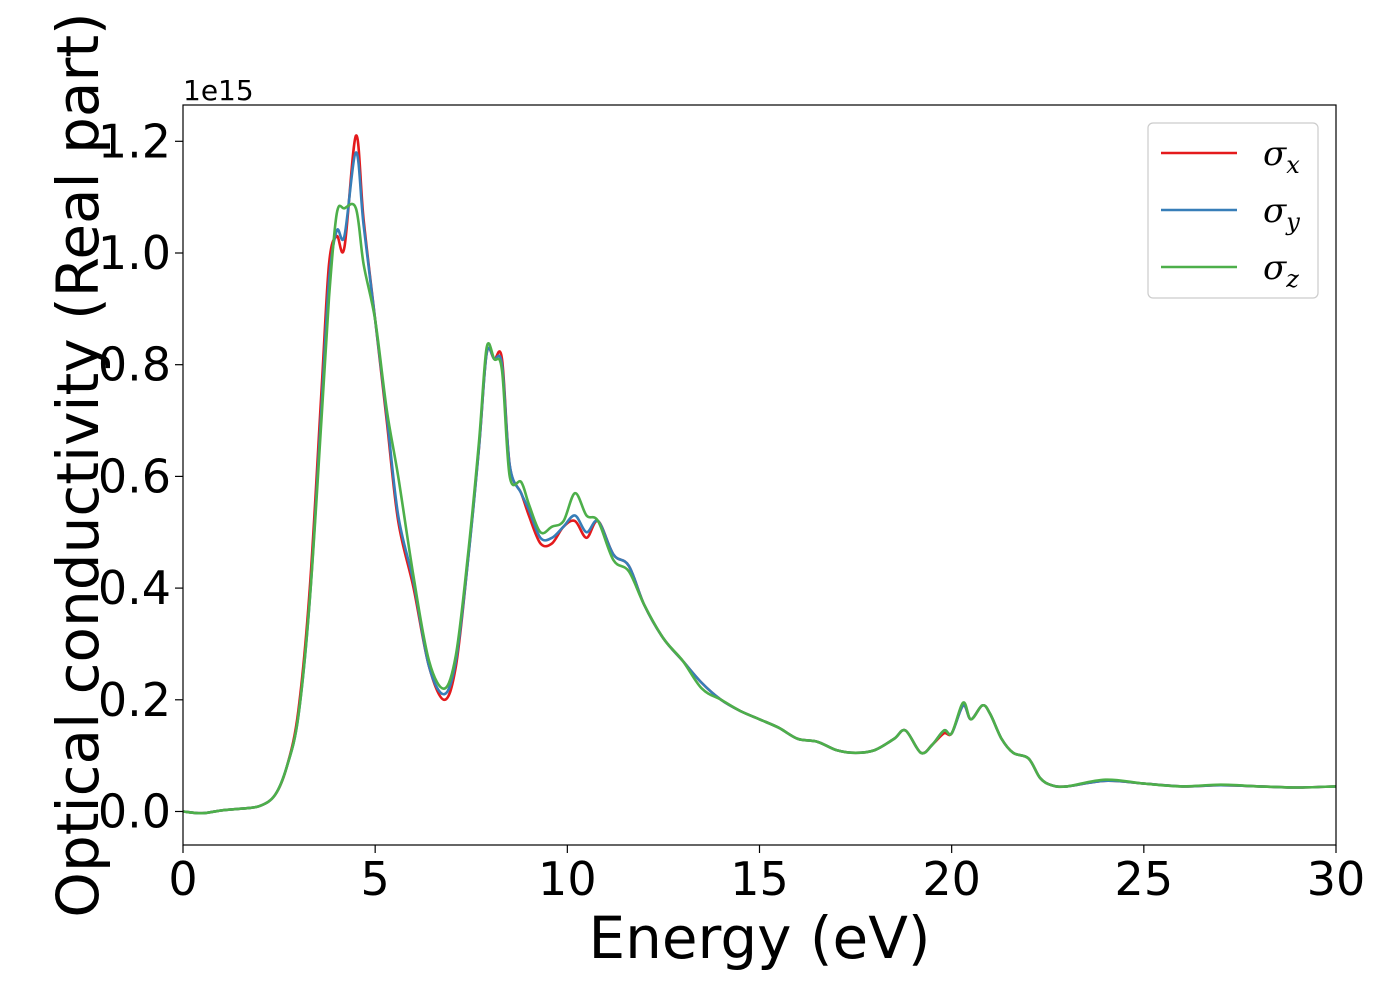 The width and height of the screenshot is (1400, 1000). Describe the element at coordinates (1336, 879) in the screenshot. I see `x-tick-label: 30` at that location.